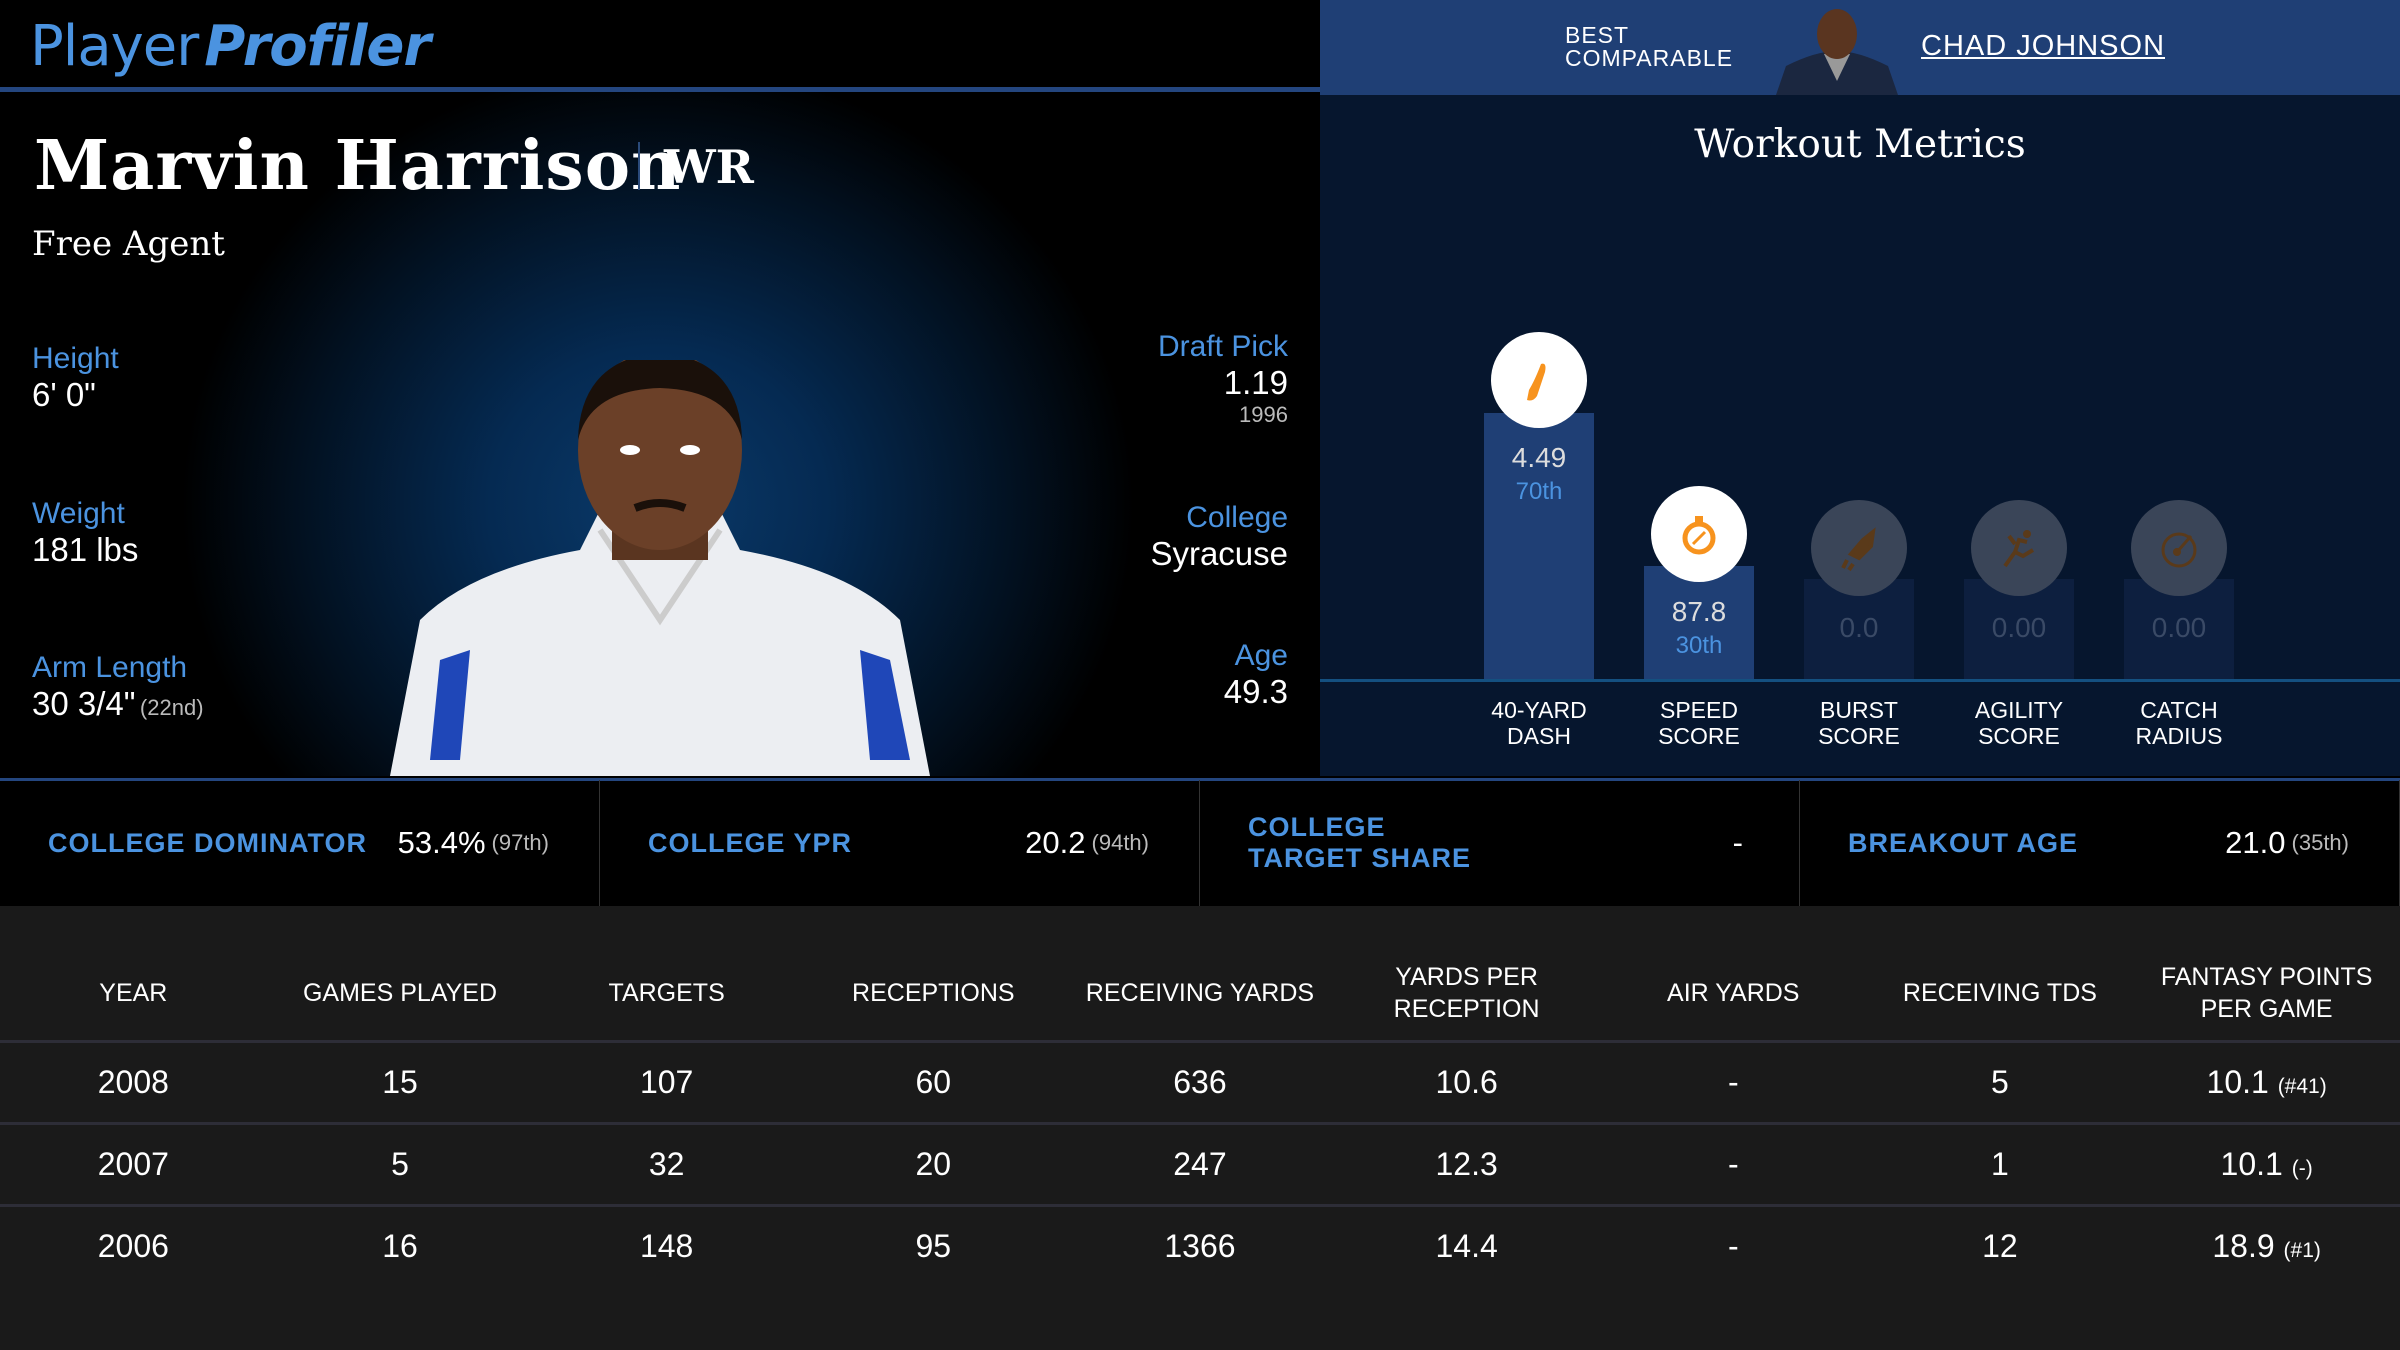  Describe the element at coordinates (2302, 1251) in the screenshot. I see `fantasy-rank: (#1)` at that location.